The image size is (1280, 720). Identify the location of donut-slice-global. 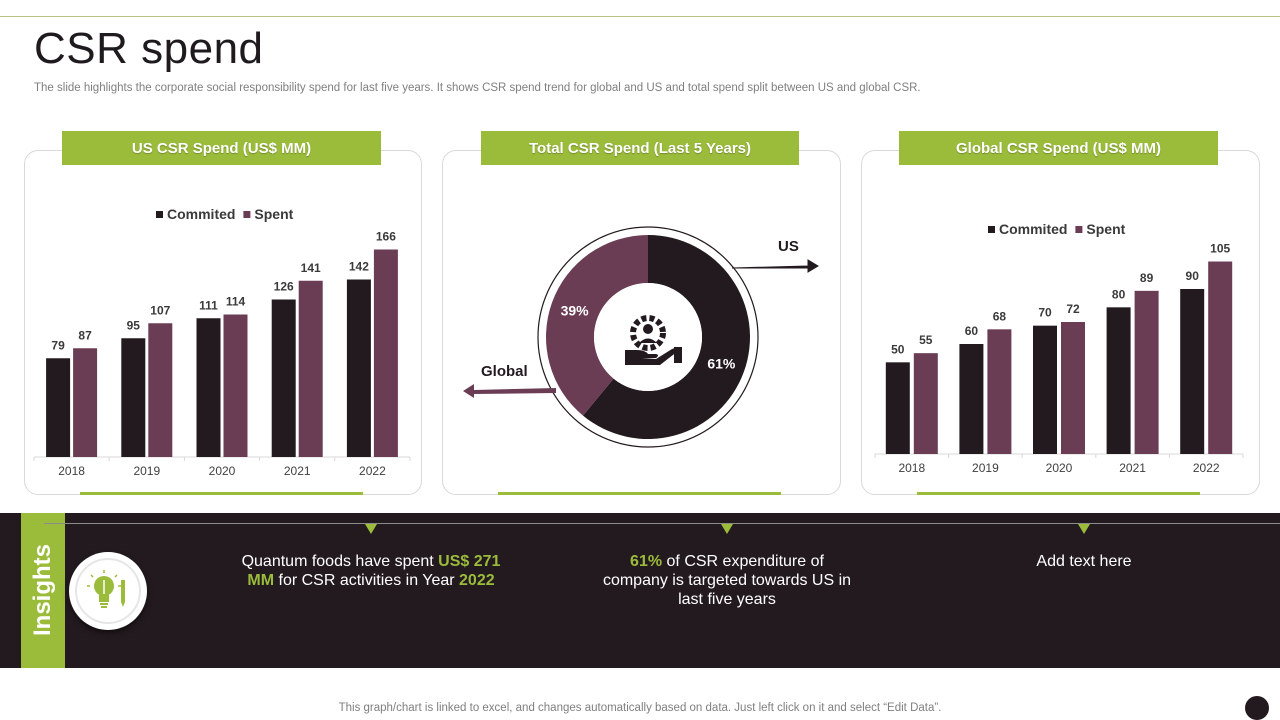
(597, 325).